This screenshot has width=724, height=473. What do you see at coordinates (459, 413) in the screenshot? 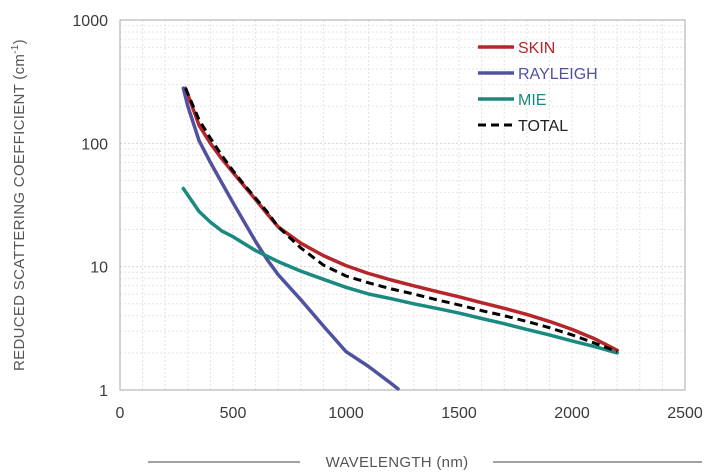
I see `x-tick-label: 1500` at bounding box center [459, 413].